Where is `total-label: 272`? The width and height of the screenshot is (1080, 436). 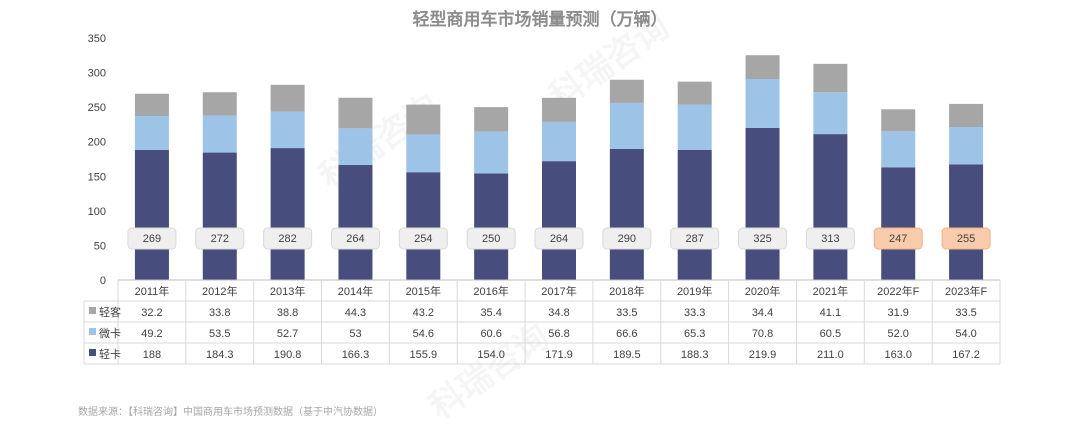 total-label: 272 is located at coordinates (220, 239).